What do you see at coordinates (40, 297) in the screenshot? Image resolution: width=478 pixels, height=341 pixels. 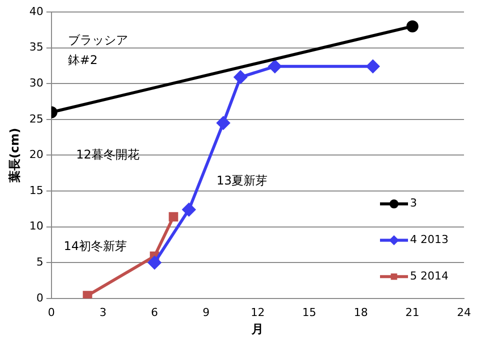 I see `y-tick-label: 0` at bounding box center [40, 297].